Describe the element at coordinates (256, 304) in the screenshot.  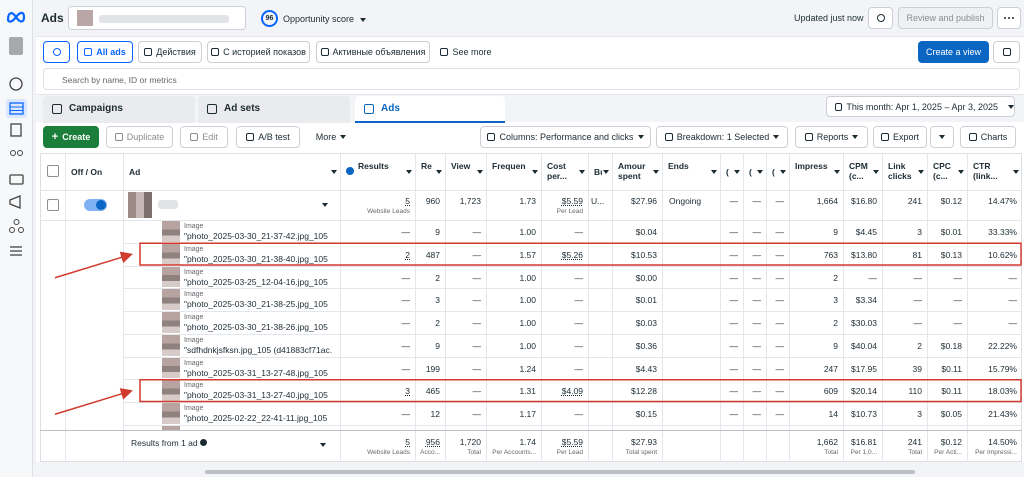
I see `ad-name: "photo_2025-03-30_21-38-25.jpg_105` at that location.